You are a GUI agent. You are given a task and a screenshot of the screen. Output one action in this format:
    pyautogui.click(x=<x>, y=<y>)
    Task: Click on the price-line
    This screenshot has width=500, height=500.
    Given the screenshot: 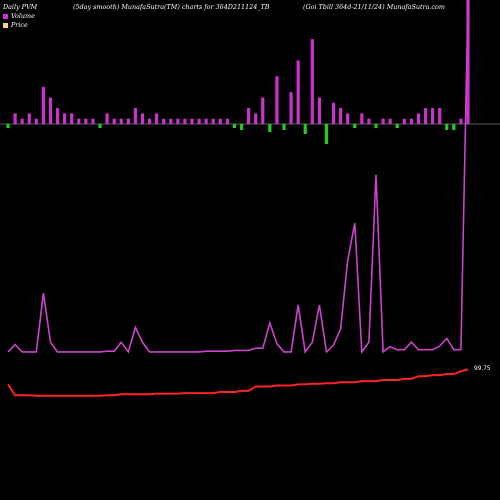 What is the action you would take?
    pyautogui.click(x=238, y=382)
    